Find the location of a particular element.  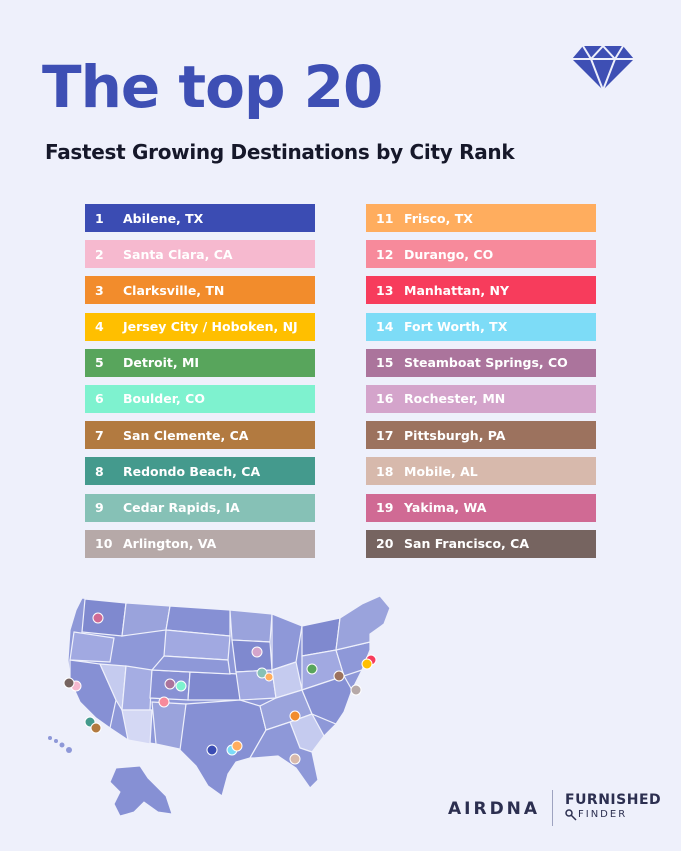

rank-row-2: 2 Santa Clara, CA is located at coordinates (200, 254).